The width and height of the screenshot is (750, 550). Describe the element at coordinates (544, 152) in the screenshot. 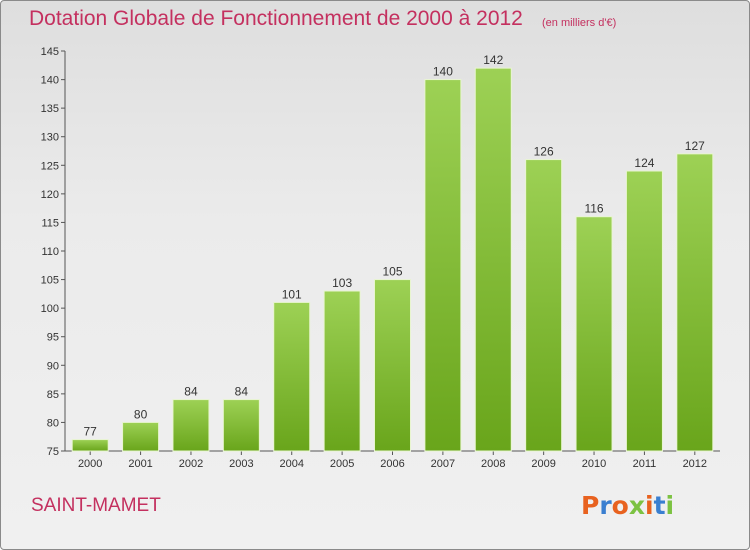

I see `value-label-2009: 126` at that location.